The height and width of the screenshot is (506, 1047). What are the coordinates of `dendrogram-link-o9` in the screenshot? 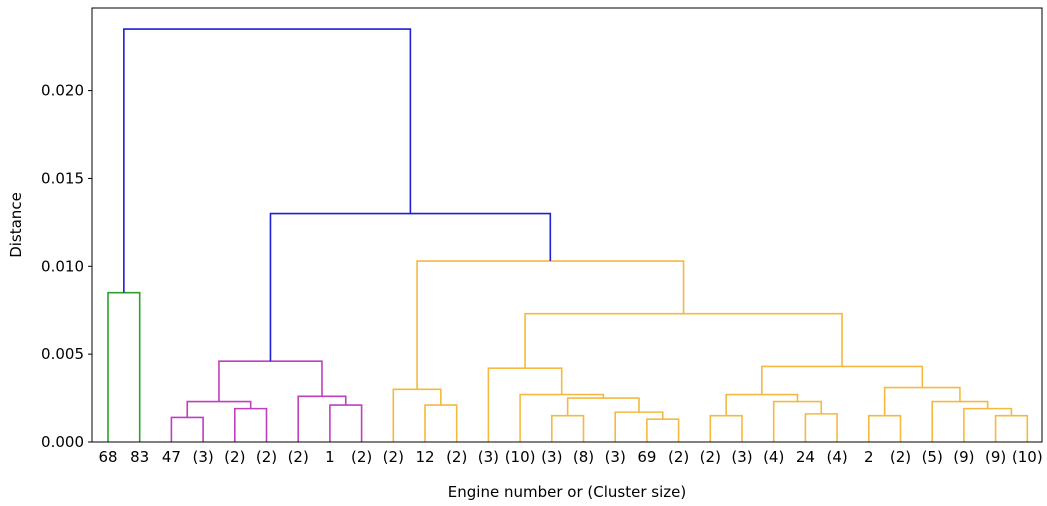 It's located at (726, 428).